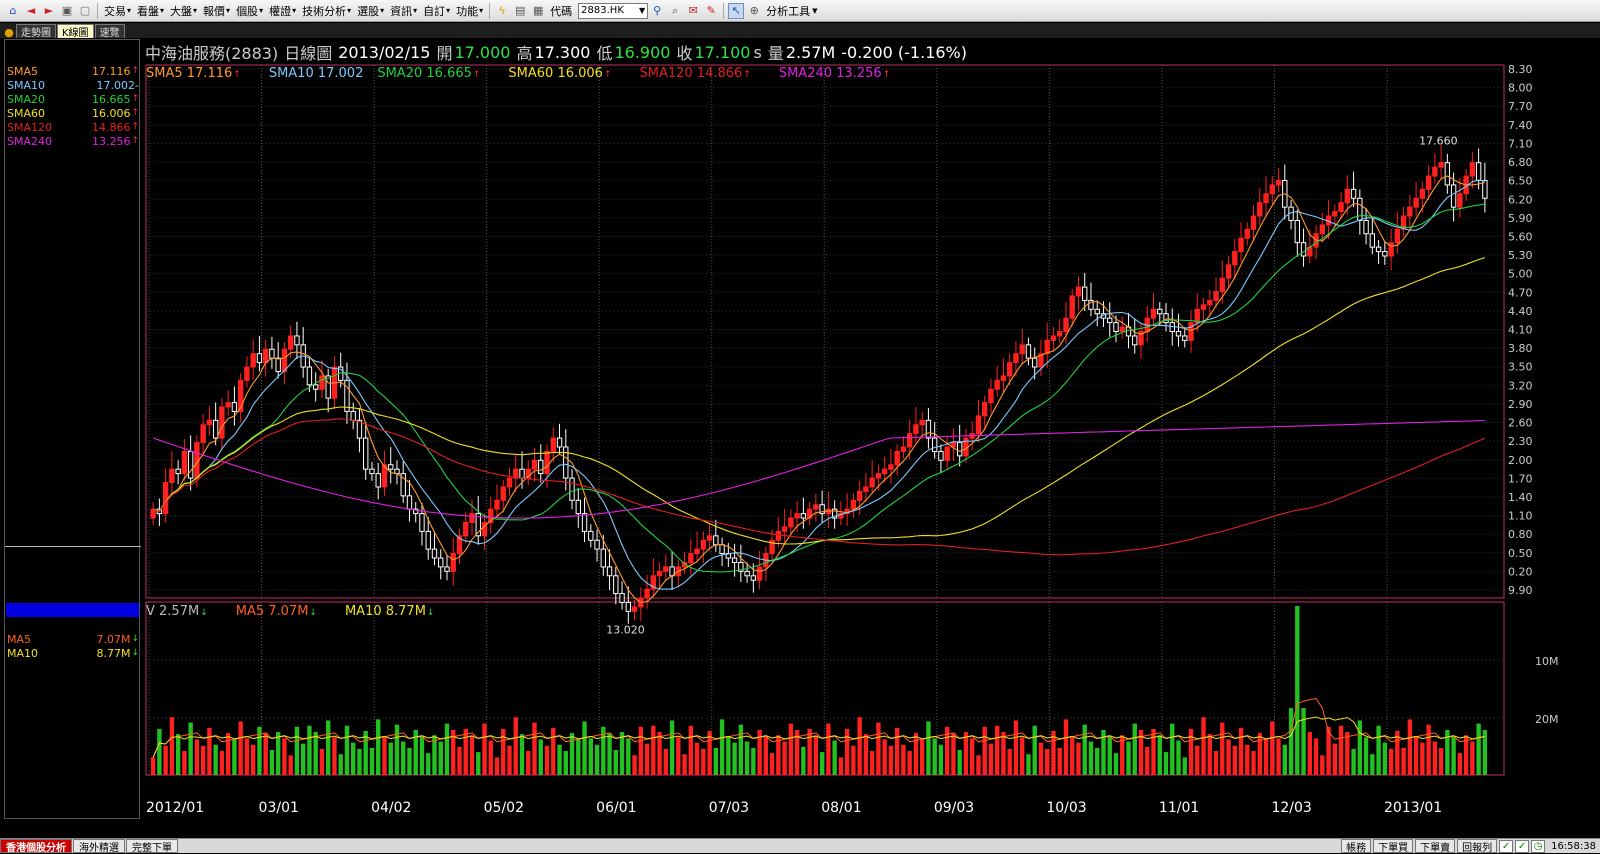 This screenshot has height=854, width=1600. Describe the element at coordinates (538, 10) in the screenshot. I see `grid-icon: ▦` at that location.